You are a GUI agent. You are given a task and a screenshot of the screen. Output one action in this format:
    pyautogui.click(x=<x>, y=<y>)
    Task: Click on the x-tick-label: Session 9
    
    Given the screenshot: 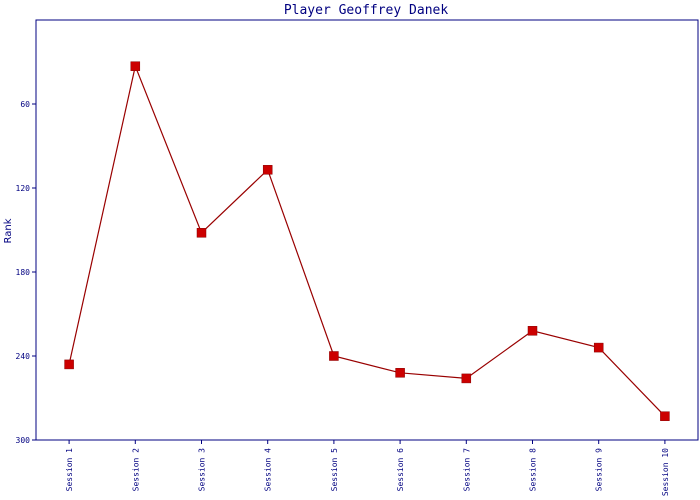 What is the action you would take?
    pyautogui.click(x=599, y=470)
    